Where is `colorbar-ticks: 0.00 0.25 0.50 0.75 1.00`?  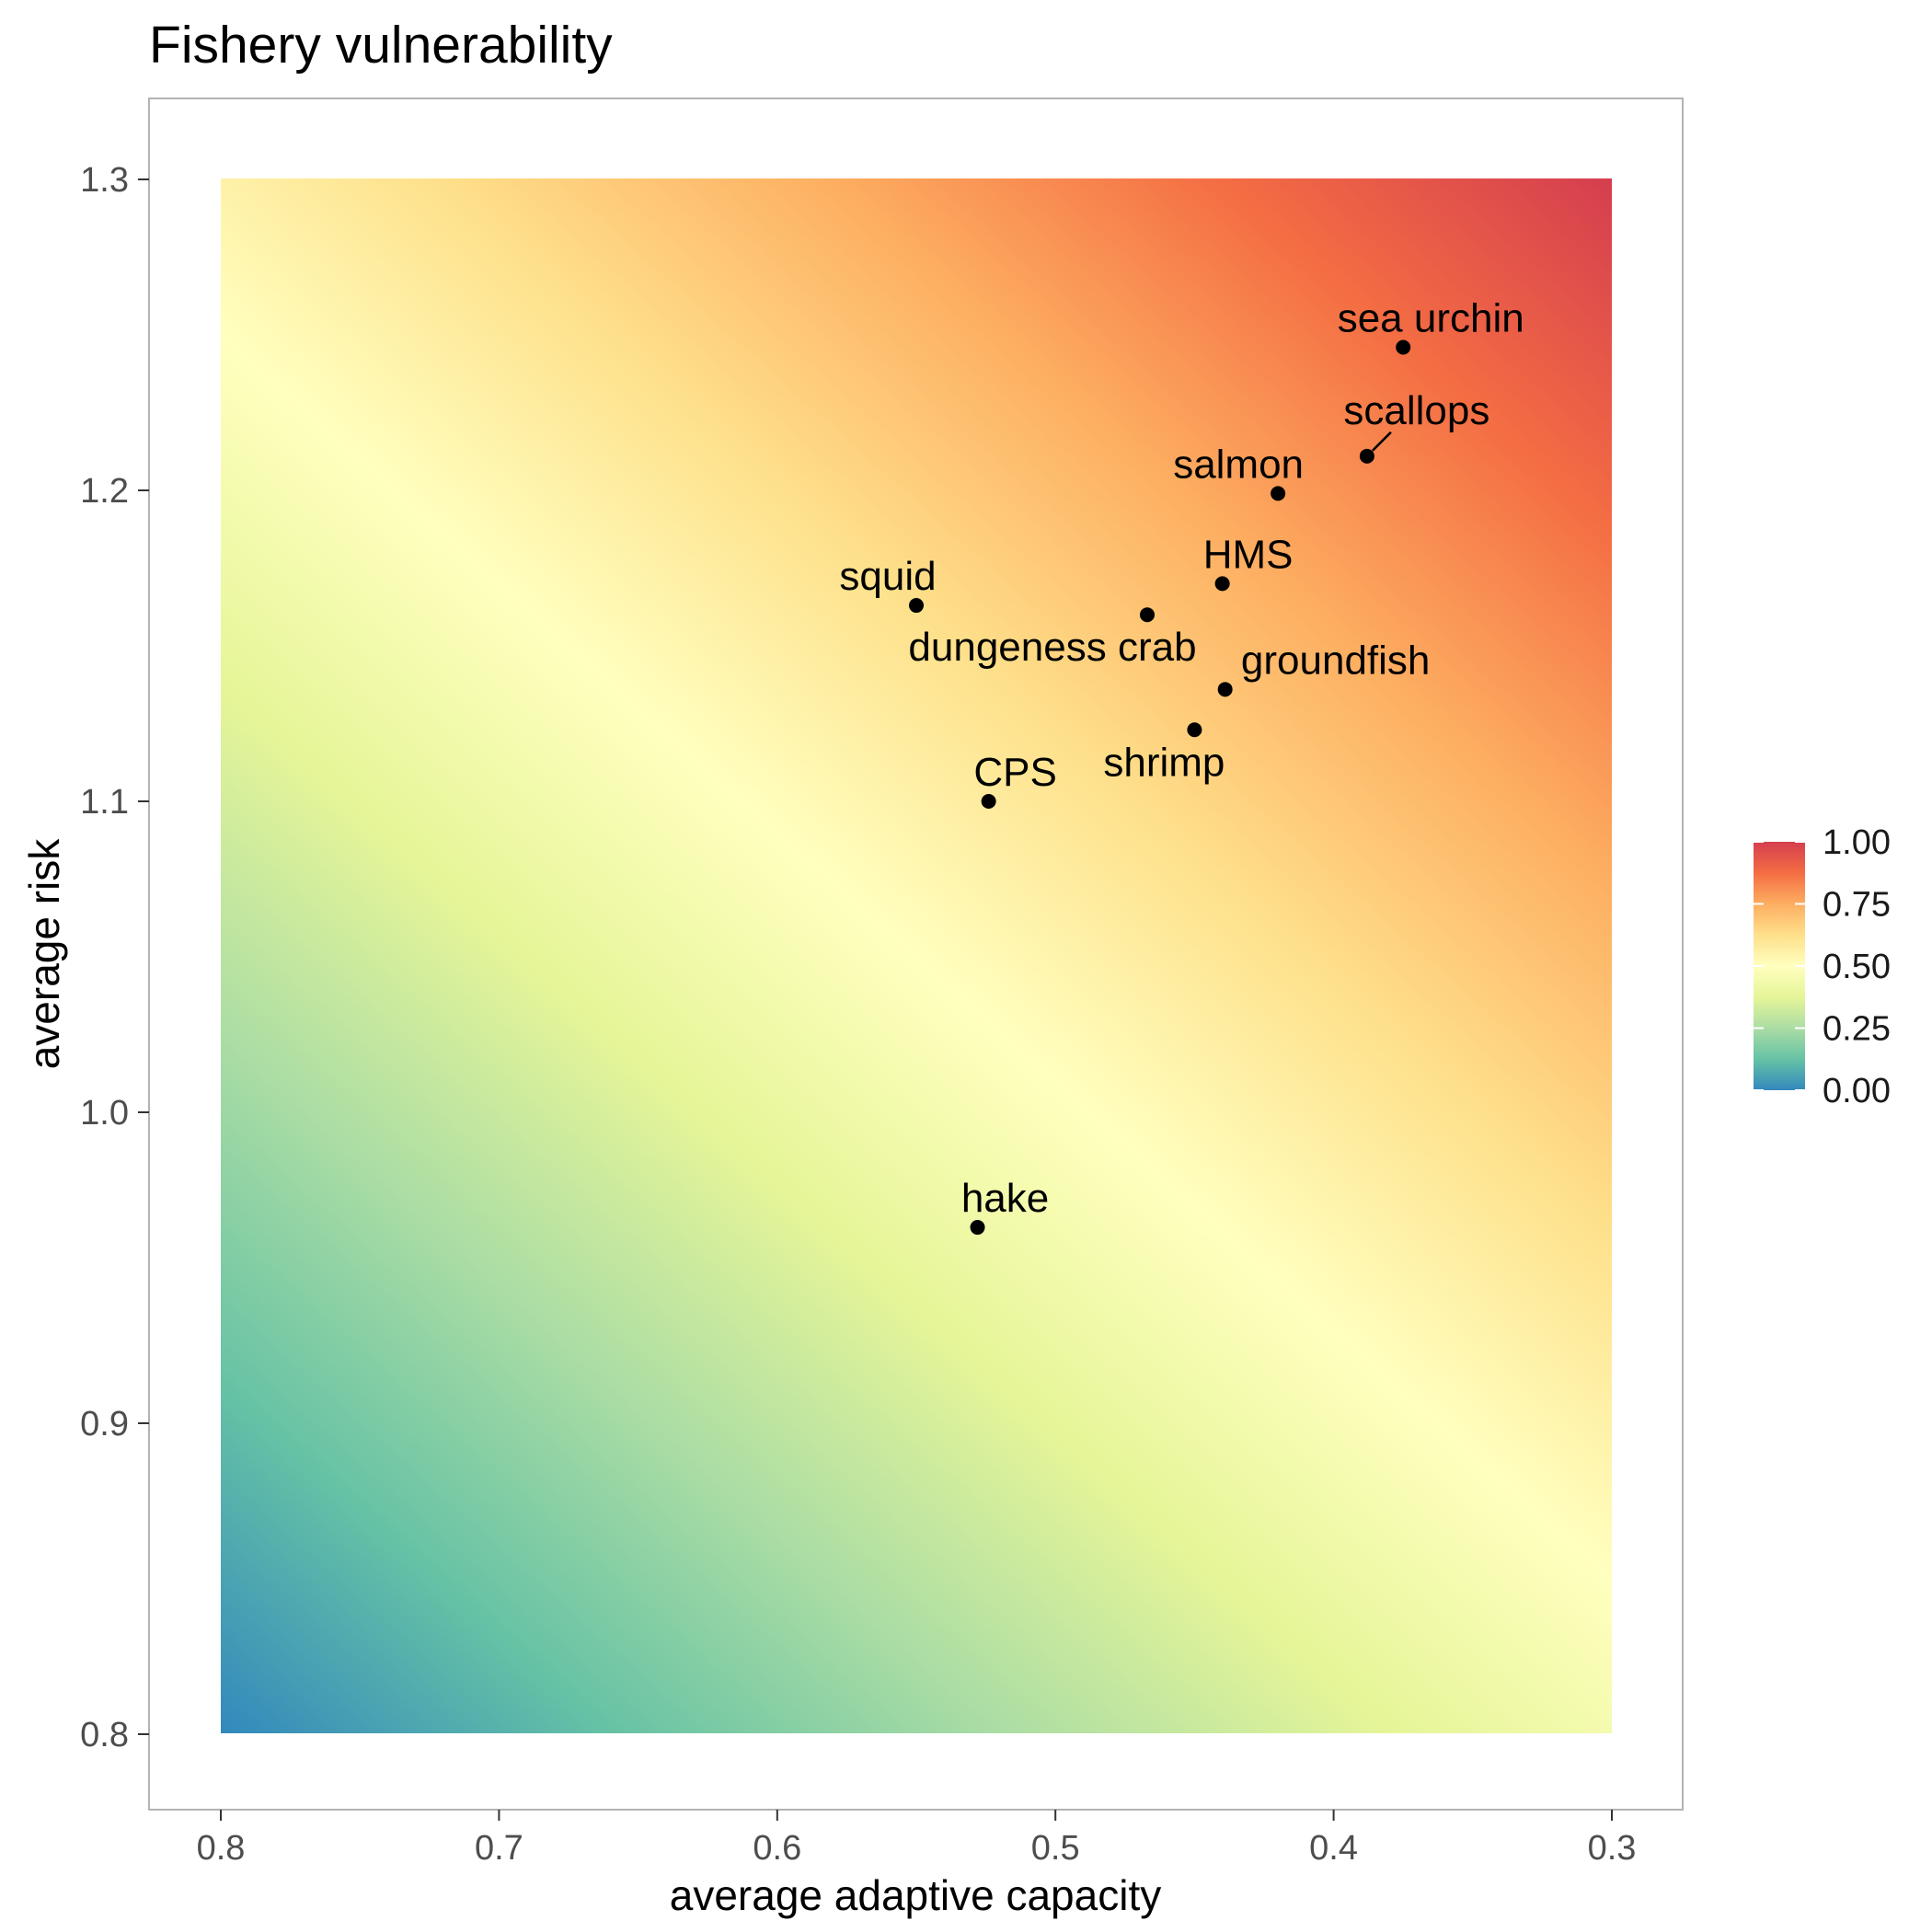 colorbar-ticks: 0.00 0.25 0.50 0.75 1.00 is located at coordinates (1822, 966).